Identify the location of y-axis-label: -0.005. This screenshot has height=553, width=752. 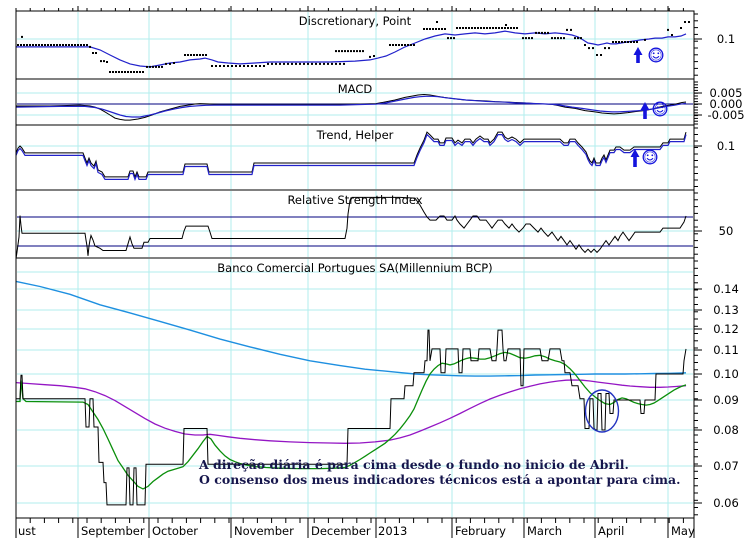
(726, 115).